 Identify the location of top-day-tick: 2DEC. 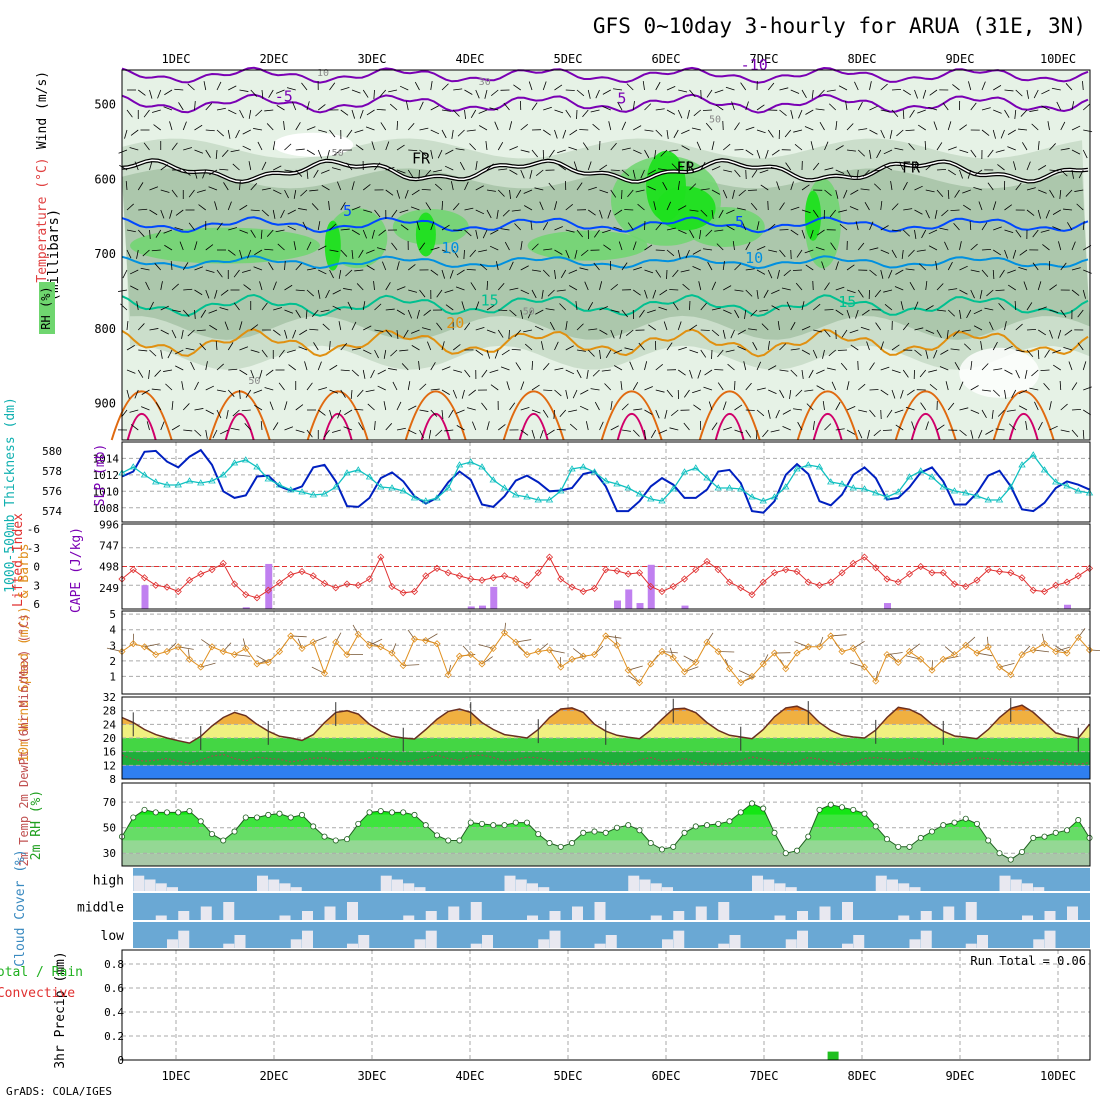
(274, 59).